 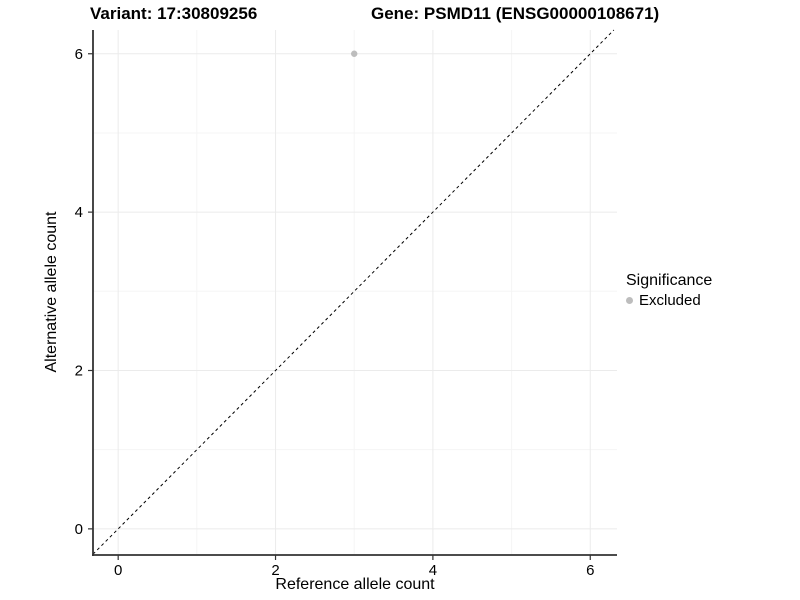 What do you see at coordinates (275, 570) in the screenshot?
I see `x-tick-label: 2` at bounding box center [275, 570].